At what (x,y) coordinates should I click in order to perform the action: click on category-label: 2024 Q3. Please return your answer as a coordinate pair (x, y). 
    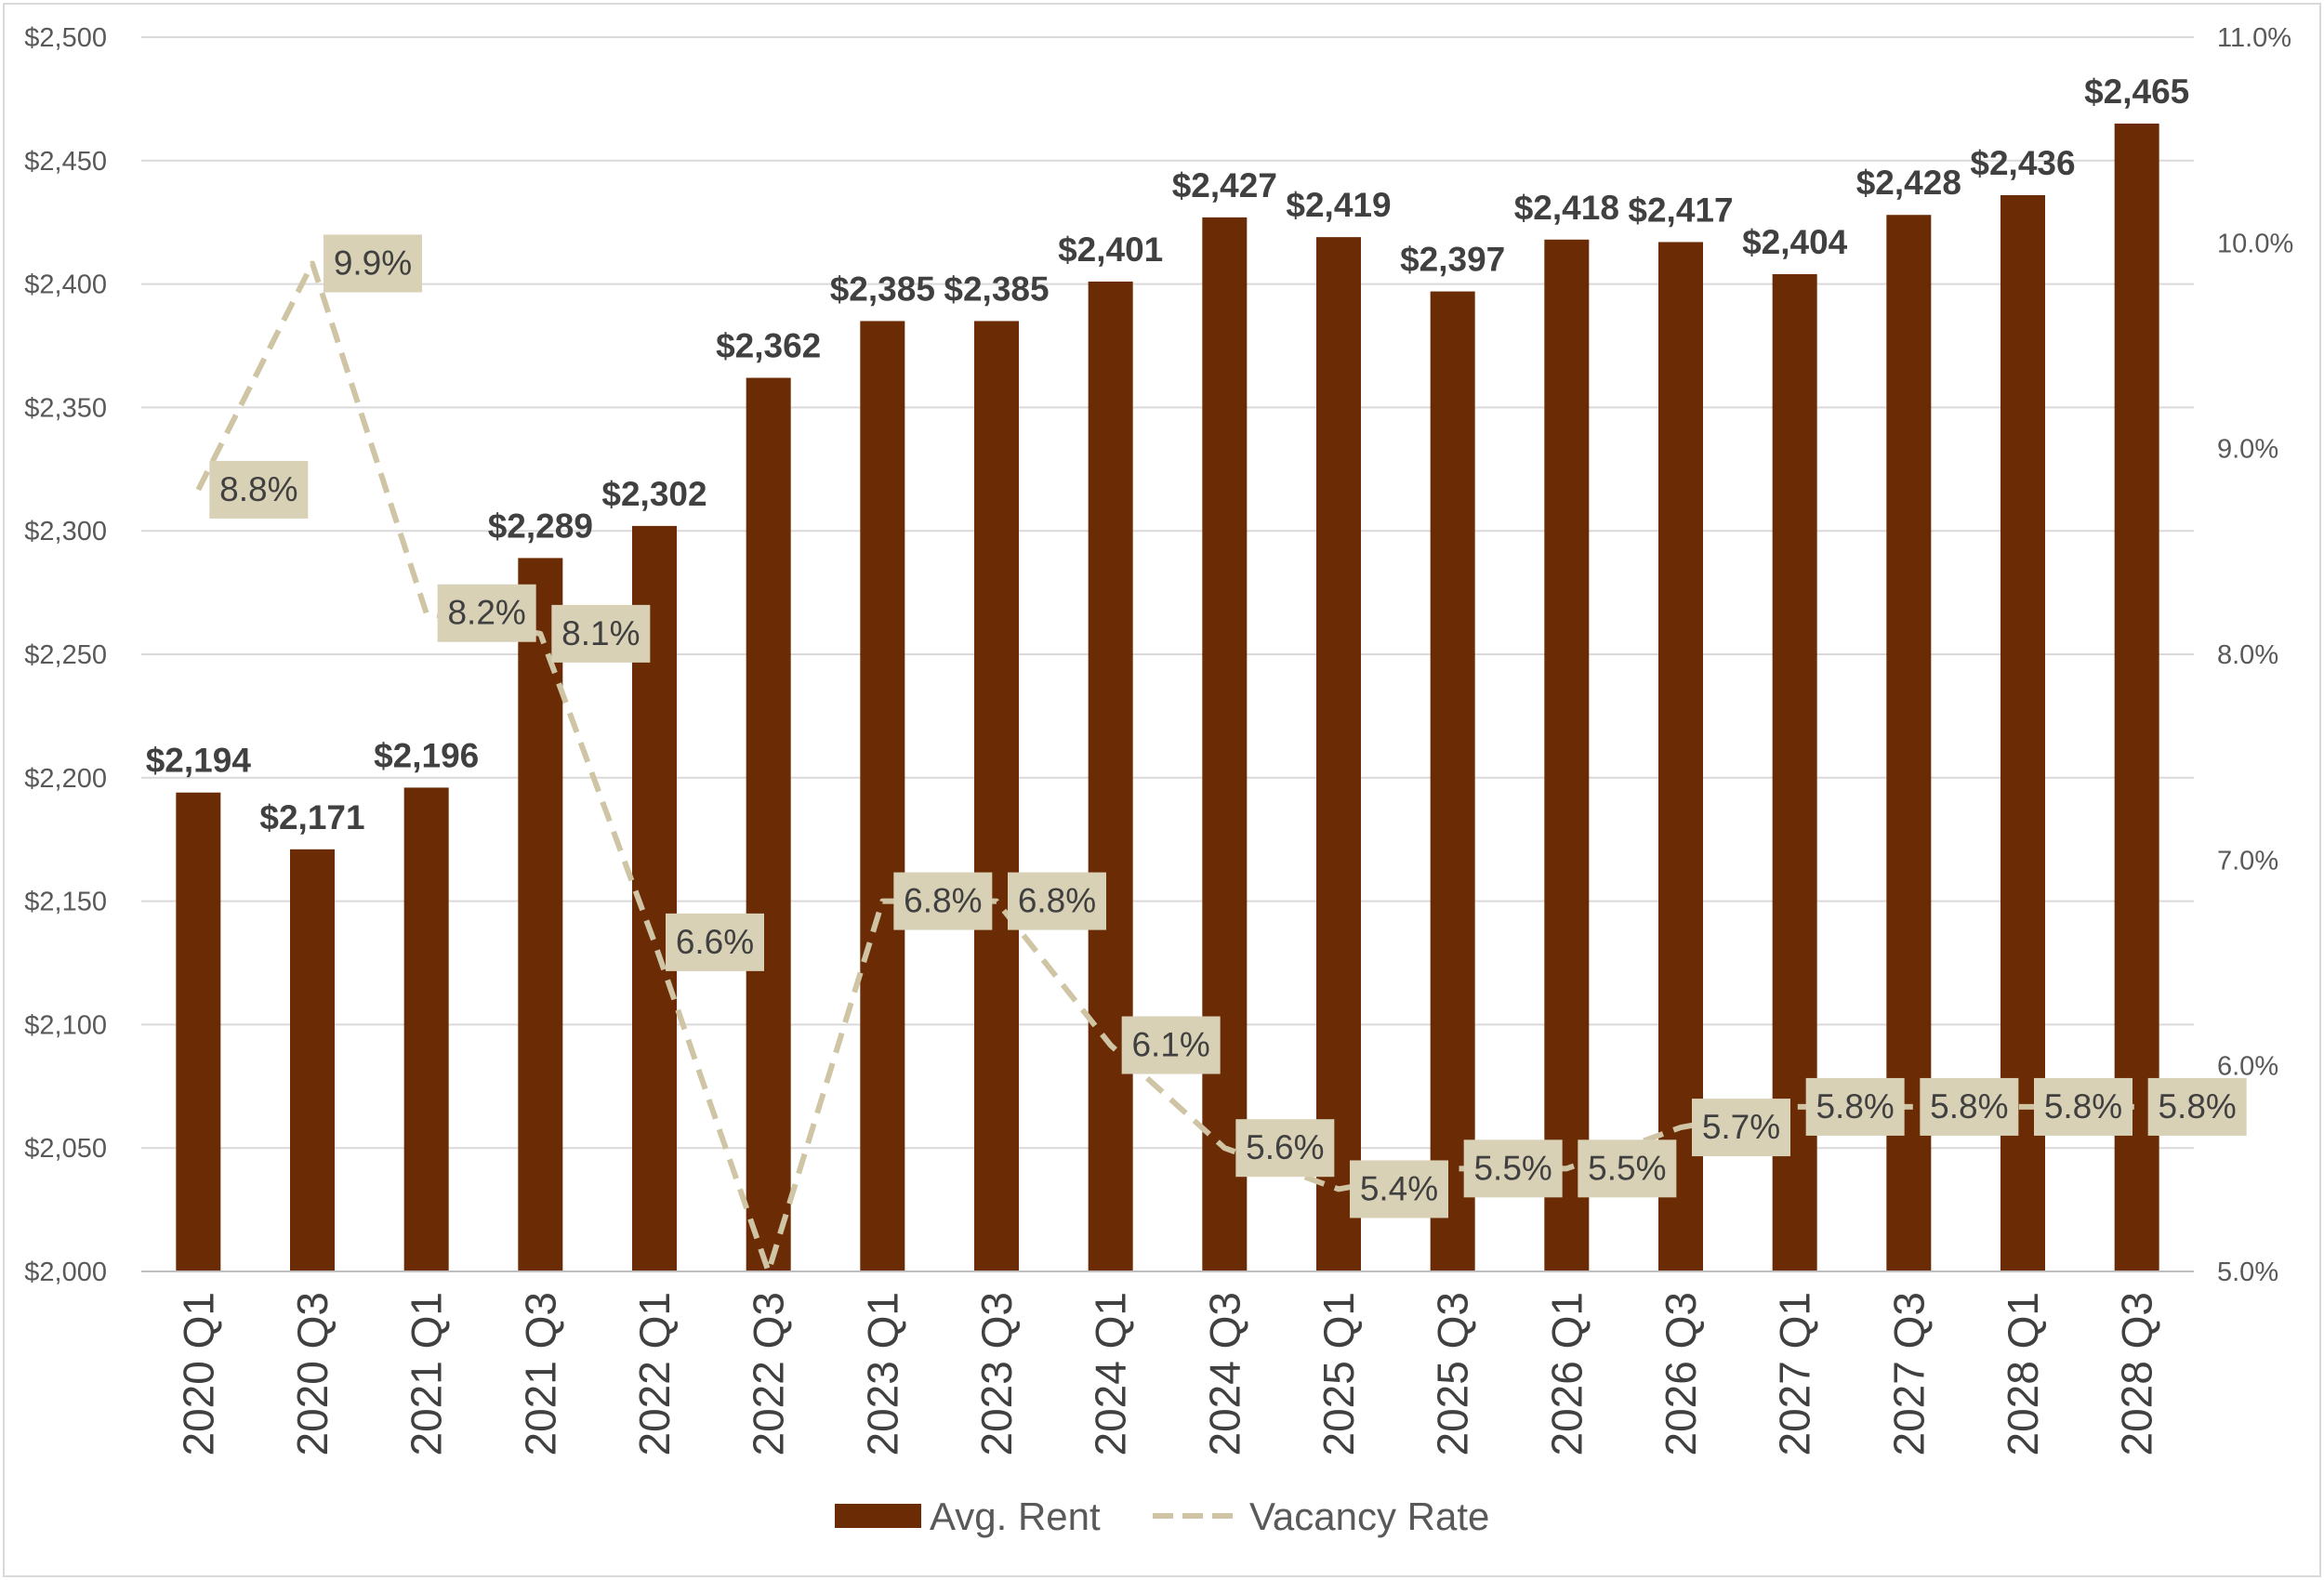
    Looking at the image, I should click on (1224, 1373).